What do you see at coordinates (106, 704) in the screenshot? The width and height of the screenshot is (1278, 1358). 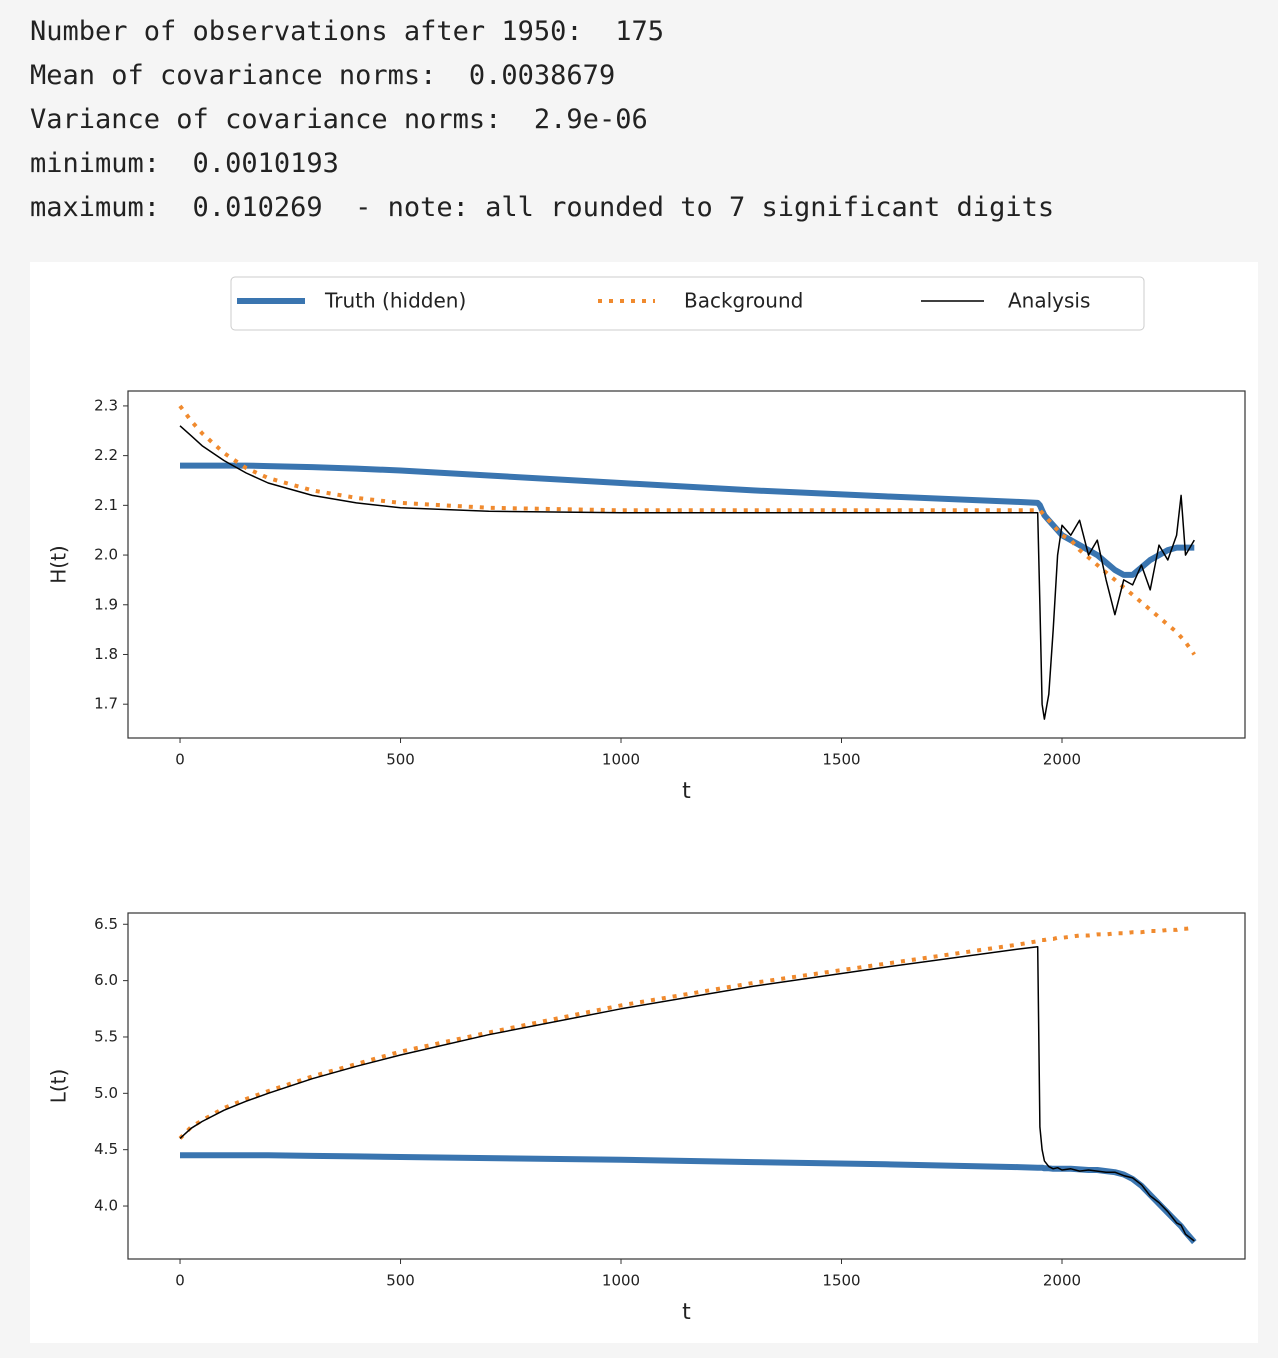 I see `y-tick-label: 1.7` at bounding box center [106, 704].